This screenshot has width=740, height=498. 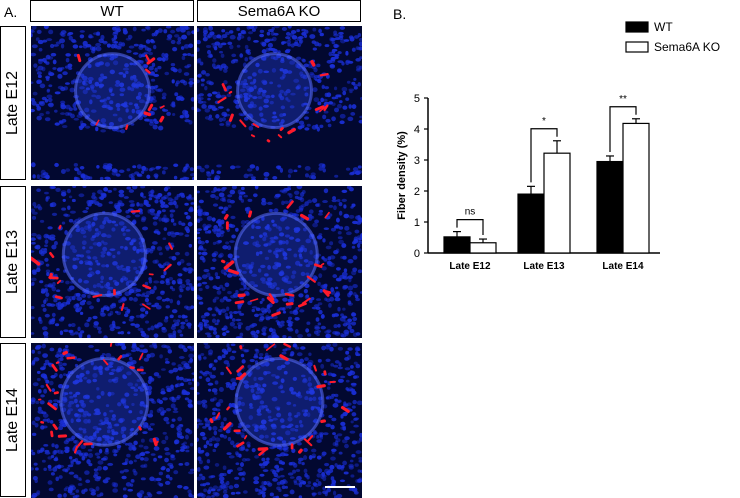 I want to click on y-tick-label: 0, so click(x=417, y=254).